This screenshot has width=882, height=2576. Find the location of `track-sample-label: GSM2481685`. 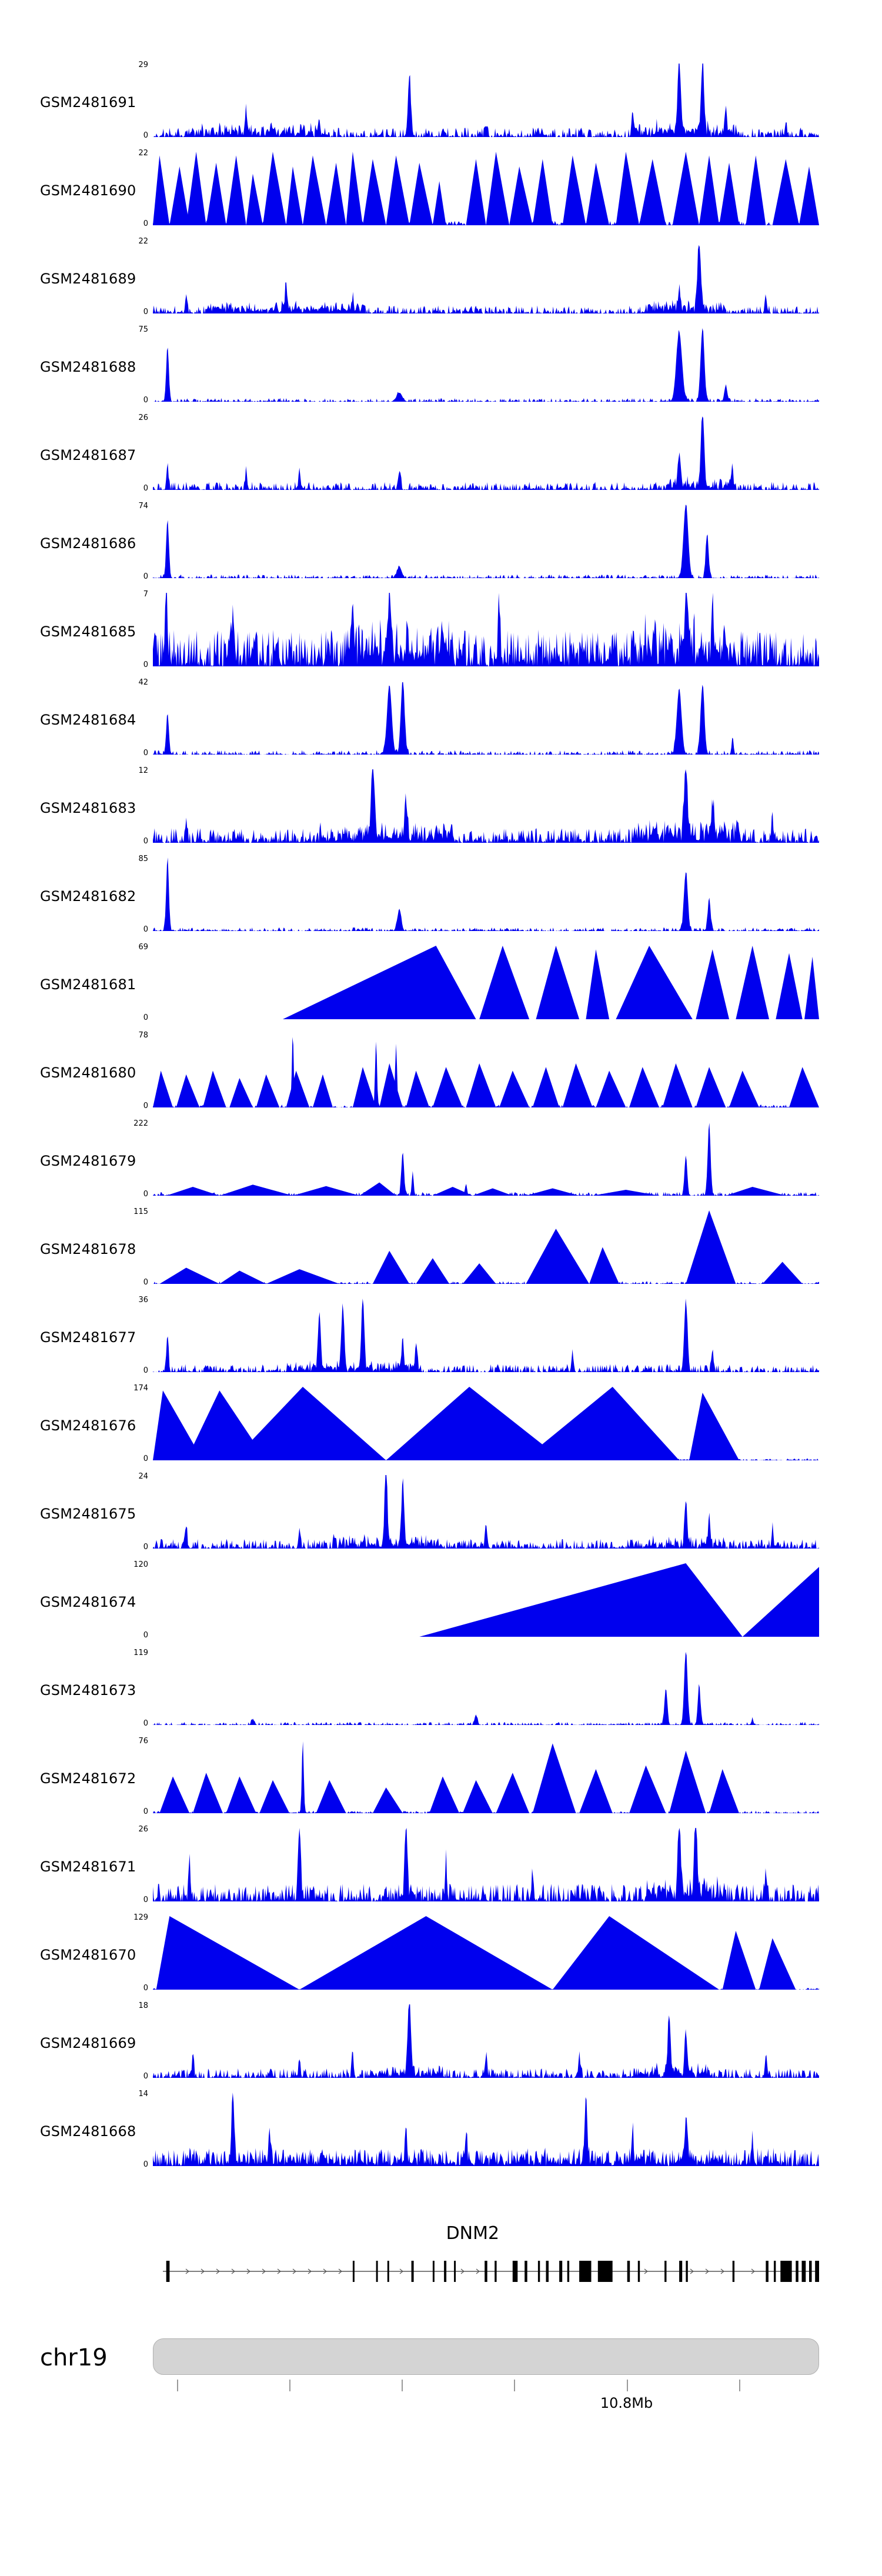

track-sample-label: GSM2481685 is located at coordinates (88, 631).